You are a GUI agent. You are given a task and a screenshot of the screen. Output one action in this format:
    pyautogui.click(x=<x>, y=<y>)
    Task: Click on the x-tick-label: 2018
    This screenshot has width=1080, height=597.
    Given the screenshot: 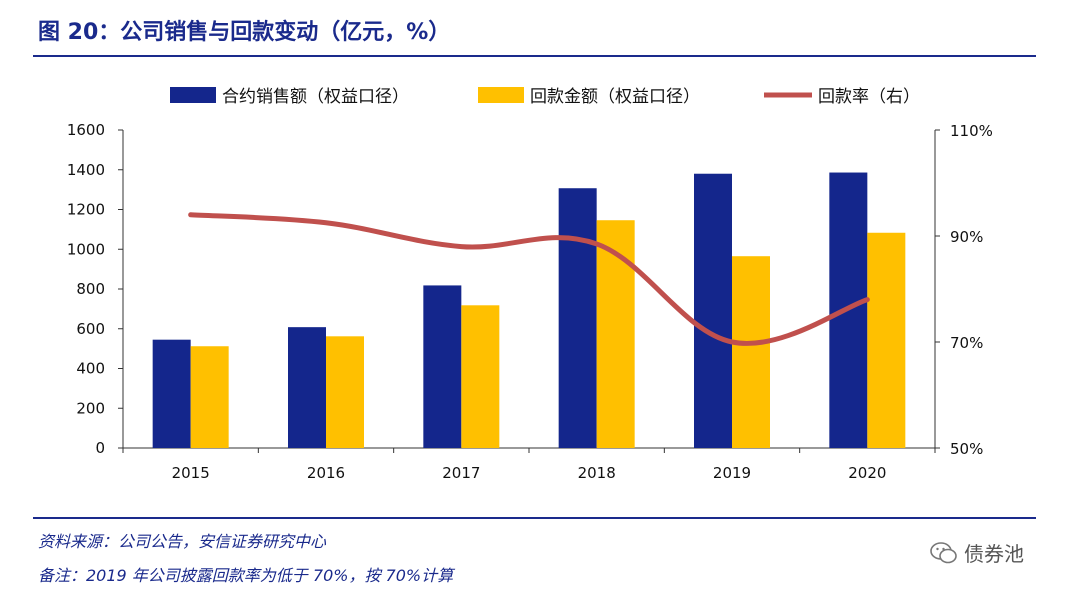 What is the action you would take?
    pyautogui.click(x=597, y=473)
    